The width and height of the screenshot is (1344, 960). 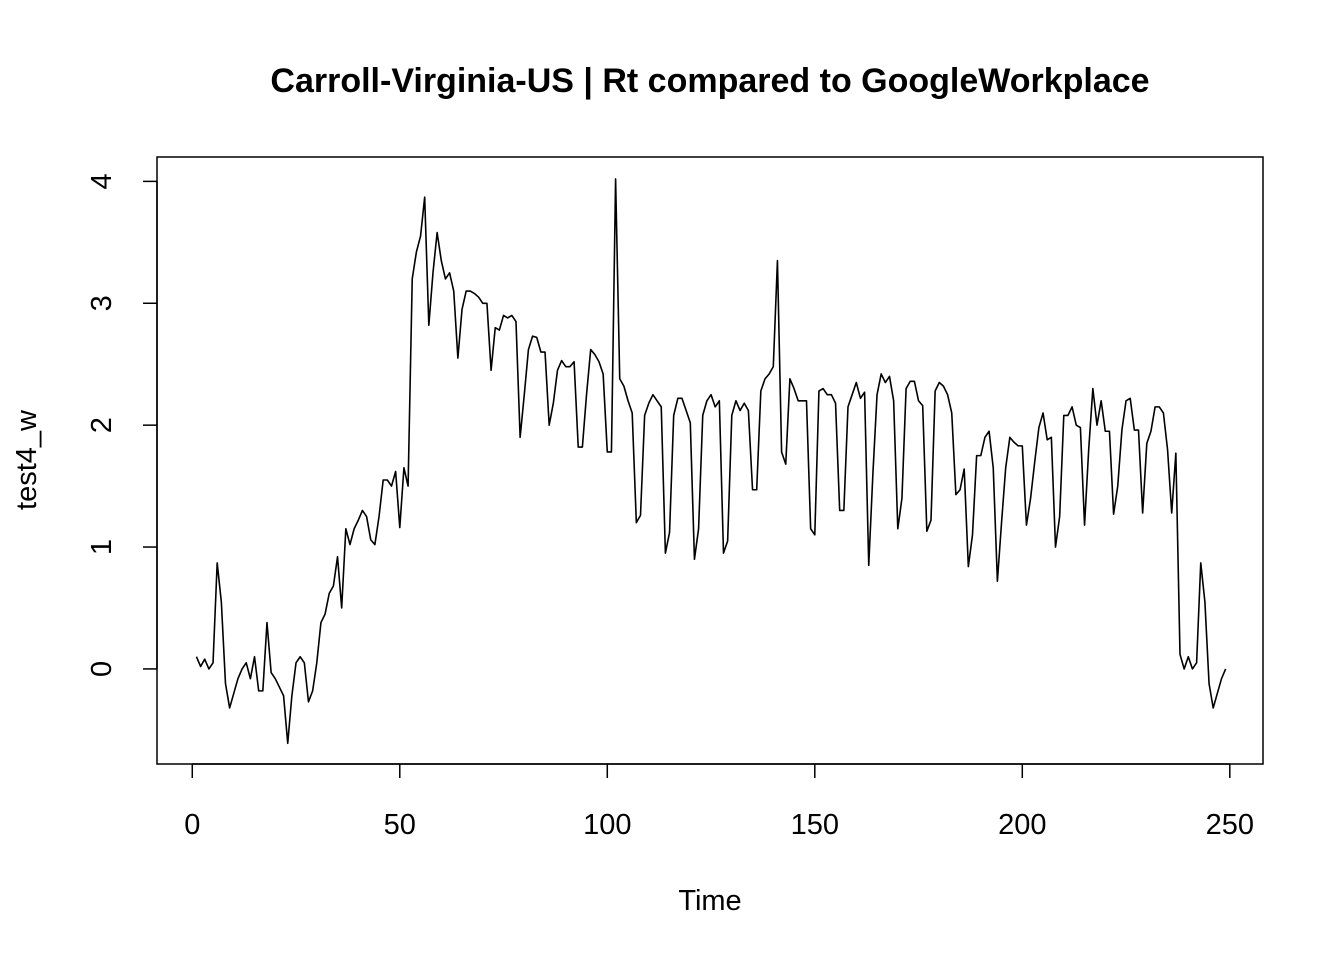 I want to click on y-tick-label: 2, so click(x=102, y=425).